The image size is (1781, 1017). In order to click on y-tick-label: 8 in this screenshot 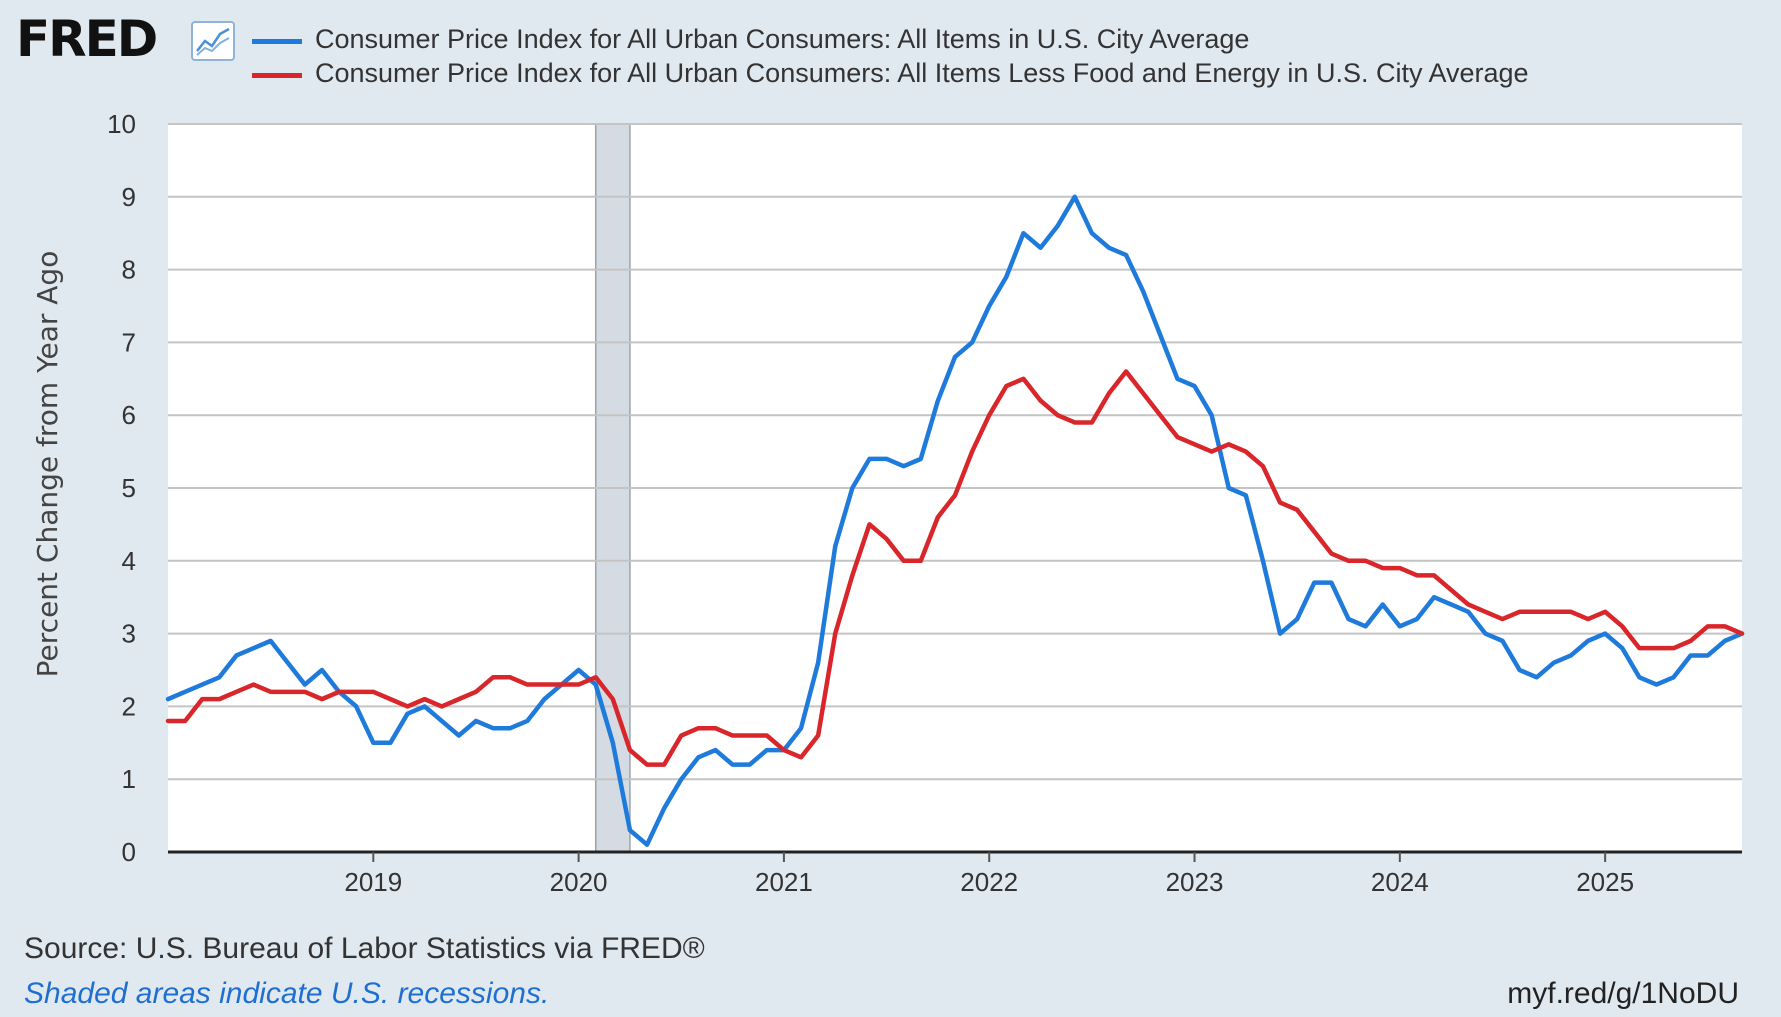, I will do `click(129, 270)`.